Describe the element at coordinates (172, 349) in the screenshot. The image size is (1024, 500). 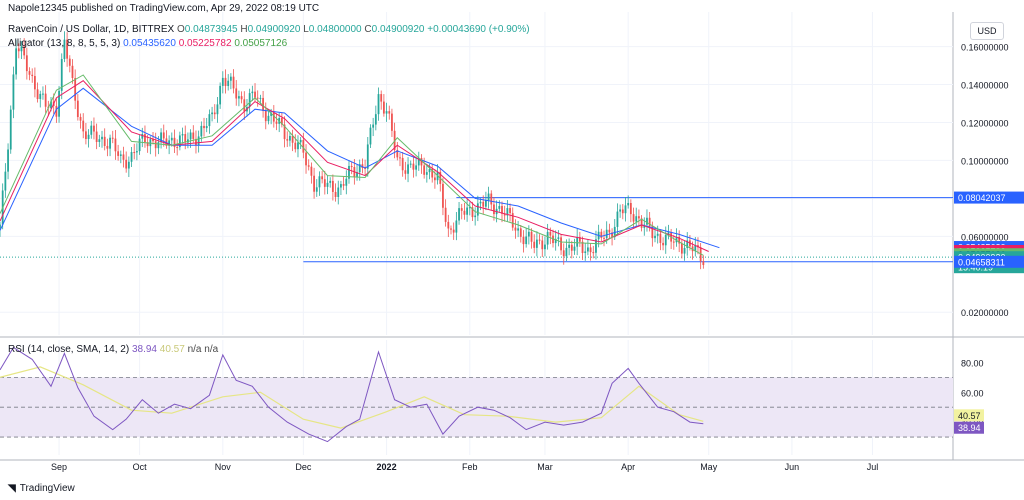
I see `rsi-ma-value: 40.57` at that location.